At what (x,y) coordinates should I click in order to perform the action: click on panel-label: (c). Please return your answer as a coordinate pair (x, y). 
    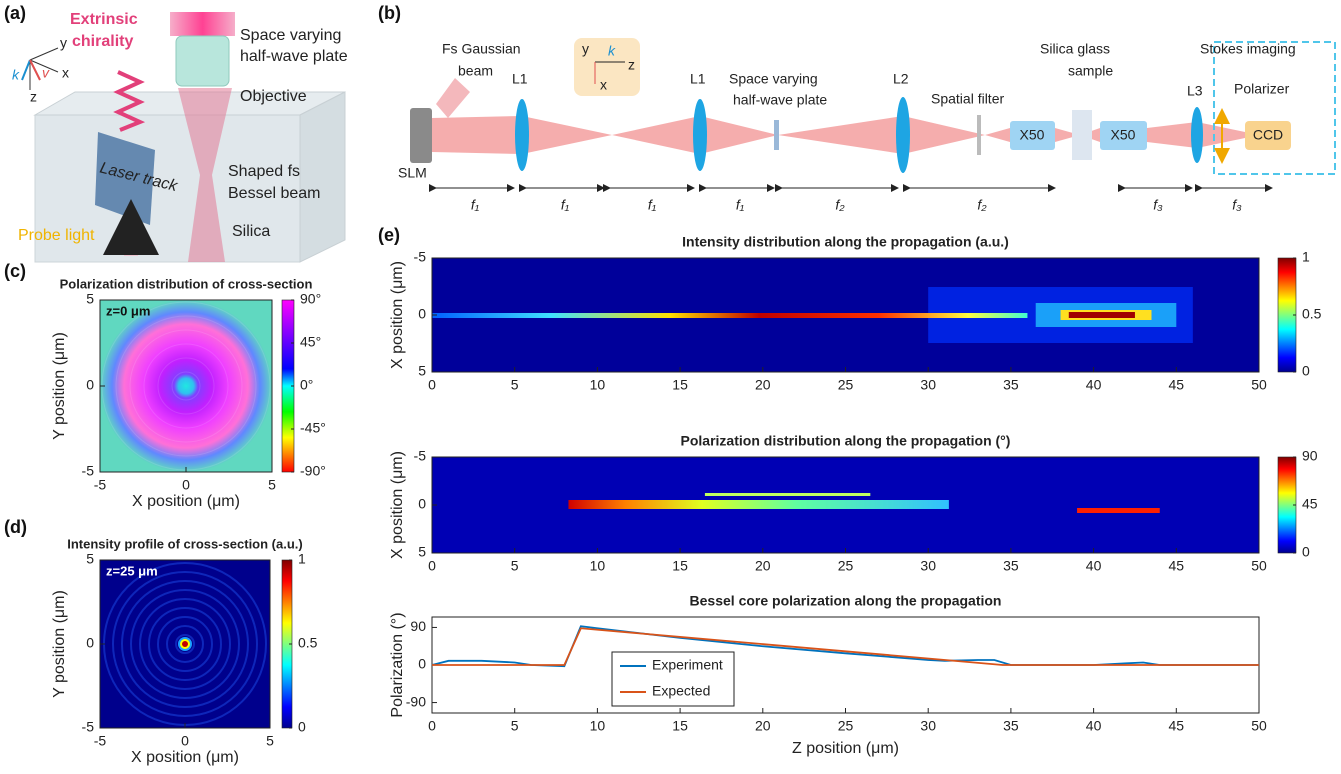
    Looking at the image, I should click on (15, 271).